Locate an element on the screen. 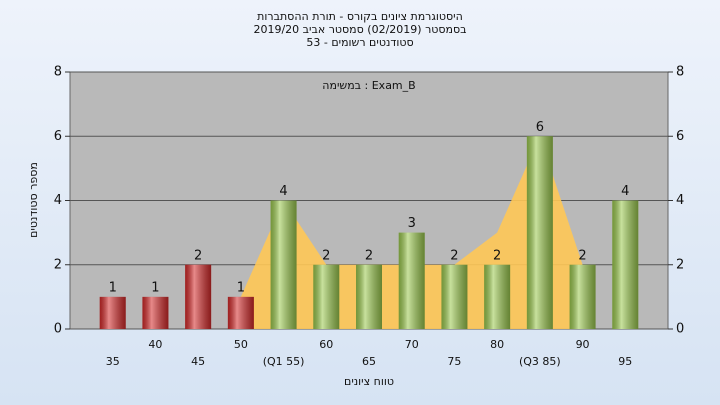 Image resolution: width=720 pixels, height=405 pixels. y-tick-label: 8 is located at coordinates (58, 72).